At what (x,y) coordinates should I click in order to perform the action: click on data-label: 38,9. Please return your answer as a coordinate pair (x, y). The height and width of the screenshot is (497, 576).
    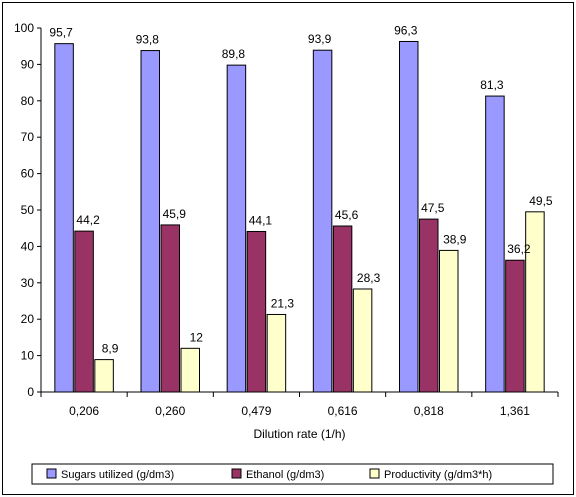
    Looking at the image, I should click on (455, 239).